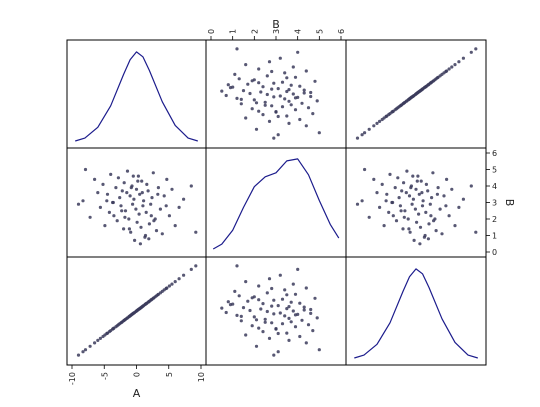  Describe the element at coordinates (494, 153) in the screenshot. I see `tick-label-B-right: 6` at that location.